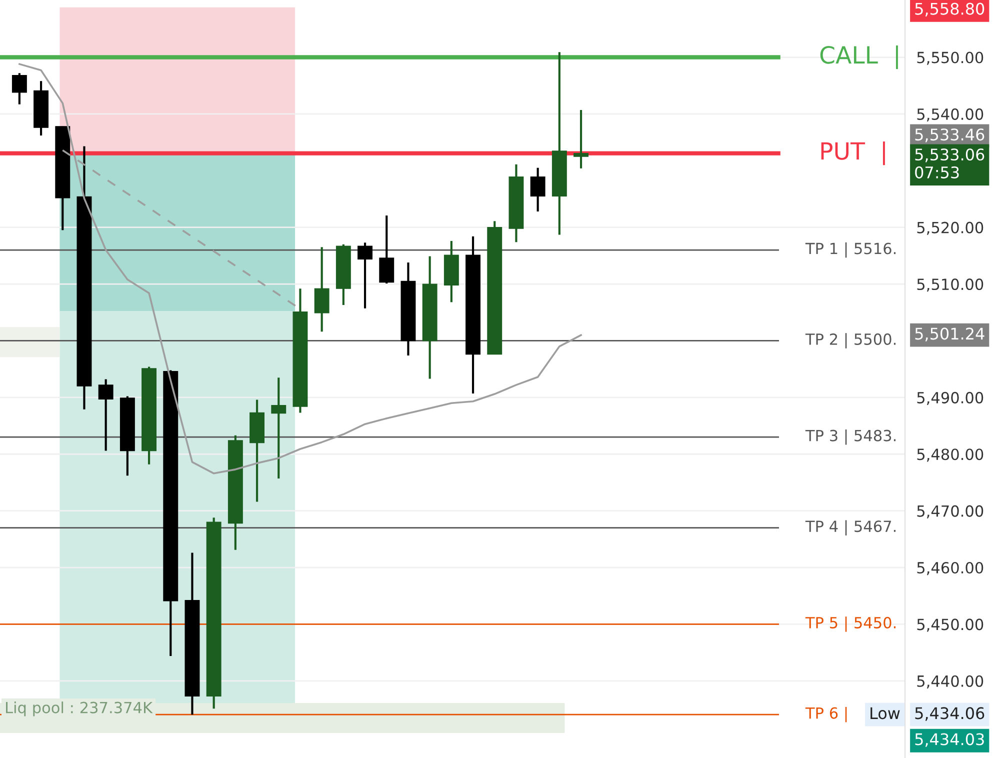  I want to click on annotation: Liq pool : 237.374K, so click(79, 709).